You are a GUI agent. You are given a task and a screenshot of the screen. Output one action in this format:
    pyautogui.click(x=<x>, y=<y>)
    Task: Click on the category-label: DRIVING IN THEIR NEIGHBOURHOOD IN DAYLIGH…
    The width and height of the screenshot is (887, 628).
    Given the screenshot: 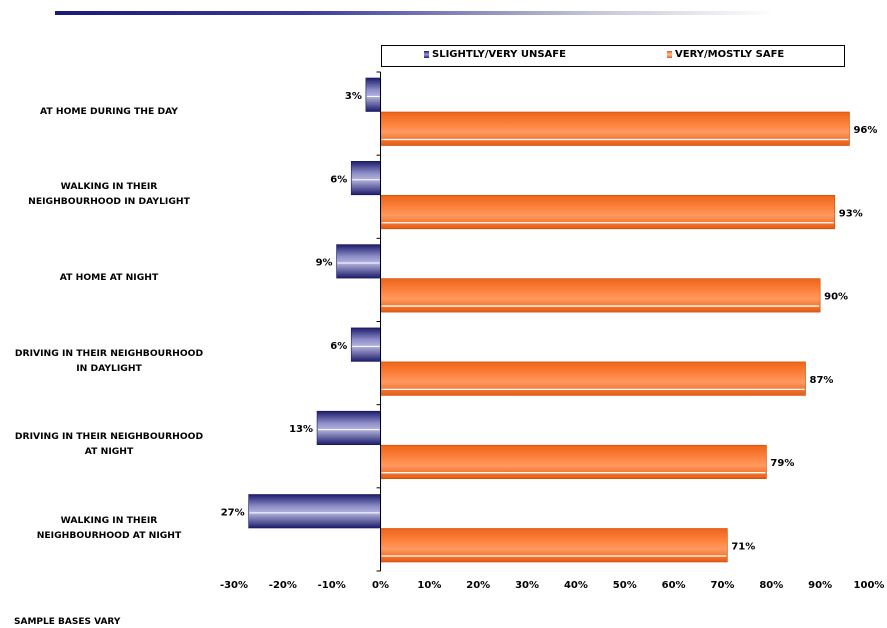 What is the action you would take?
    pyautogui.click(x=112, y=361)
    